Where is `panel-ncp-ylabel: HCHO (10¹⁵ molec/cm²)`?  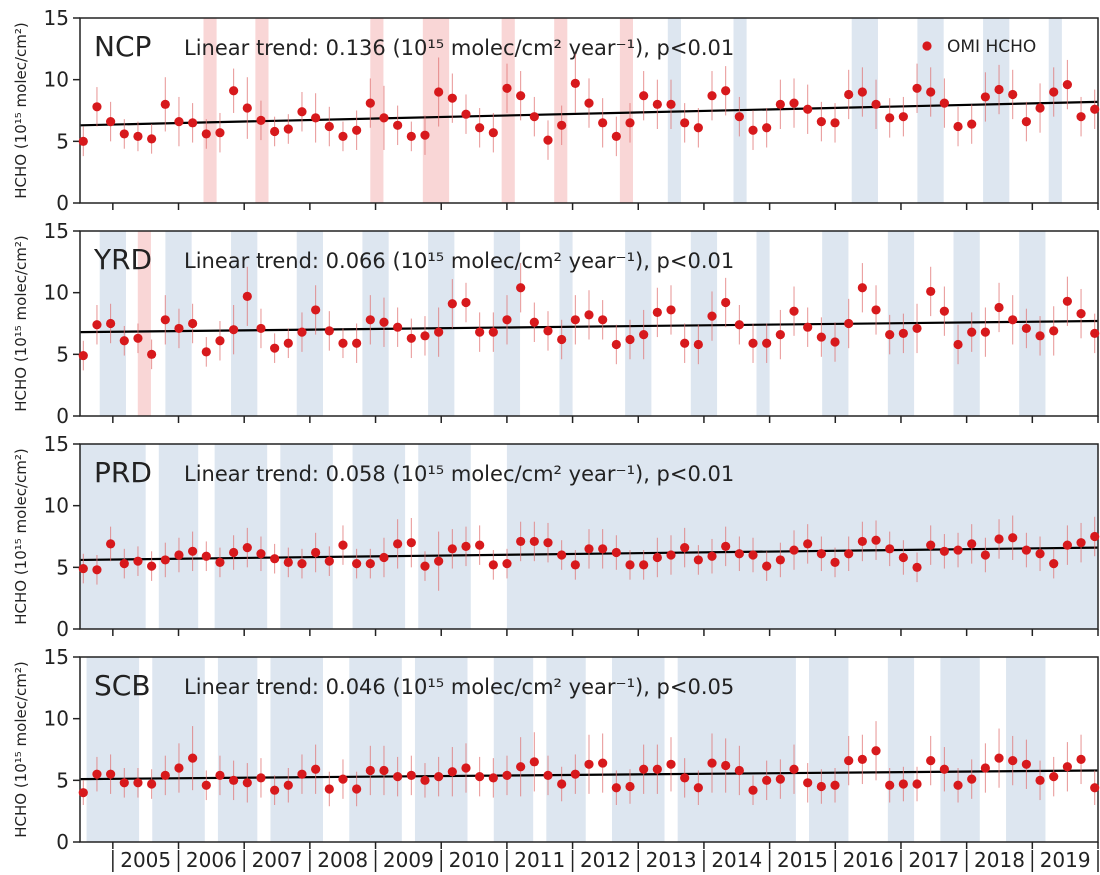 panel-ncp-ylabel: HCHO (10¹⁵ molec/cm²) is located at coordinates (21, 110).